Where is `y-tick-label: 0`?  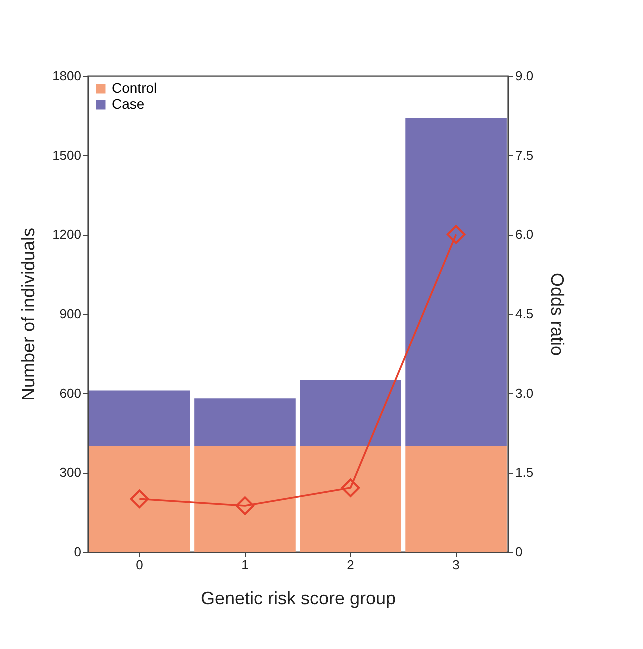 y-tick-label: 0 is located at coordinates (78, 552).